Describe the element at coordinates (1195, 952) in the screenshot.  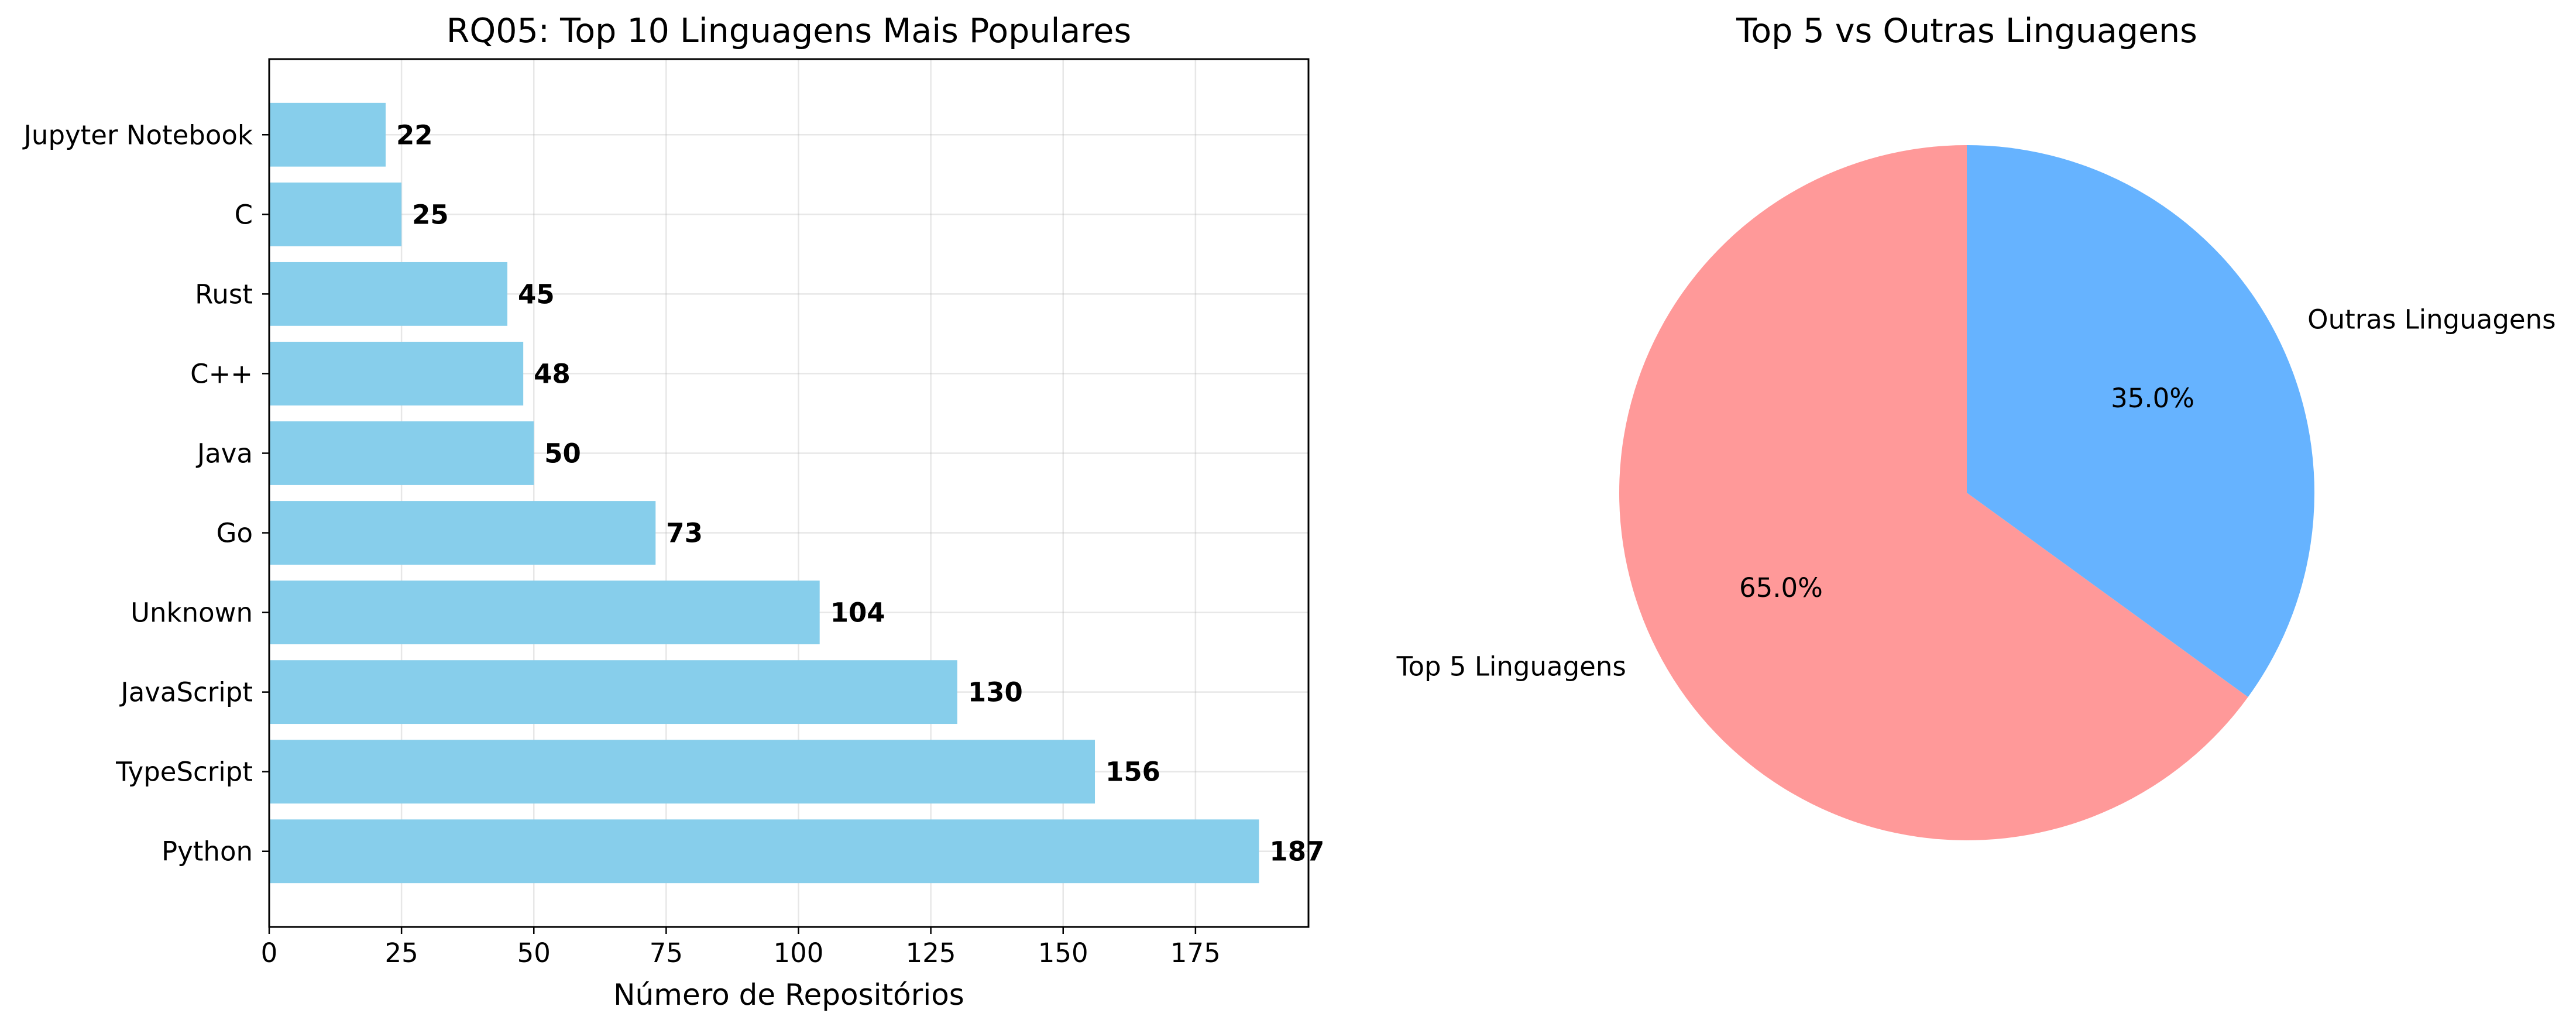
I see `bar-x-tick-label: 175` at that location.